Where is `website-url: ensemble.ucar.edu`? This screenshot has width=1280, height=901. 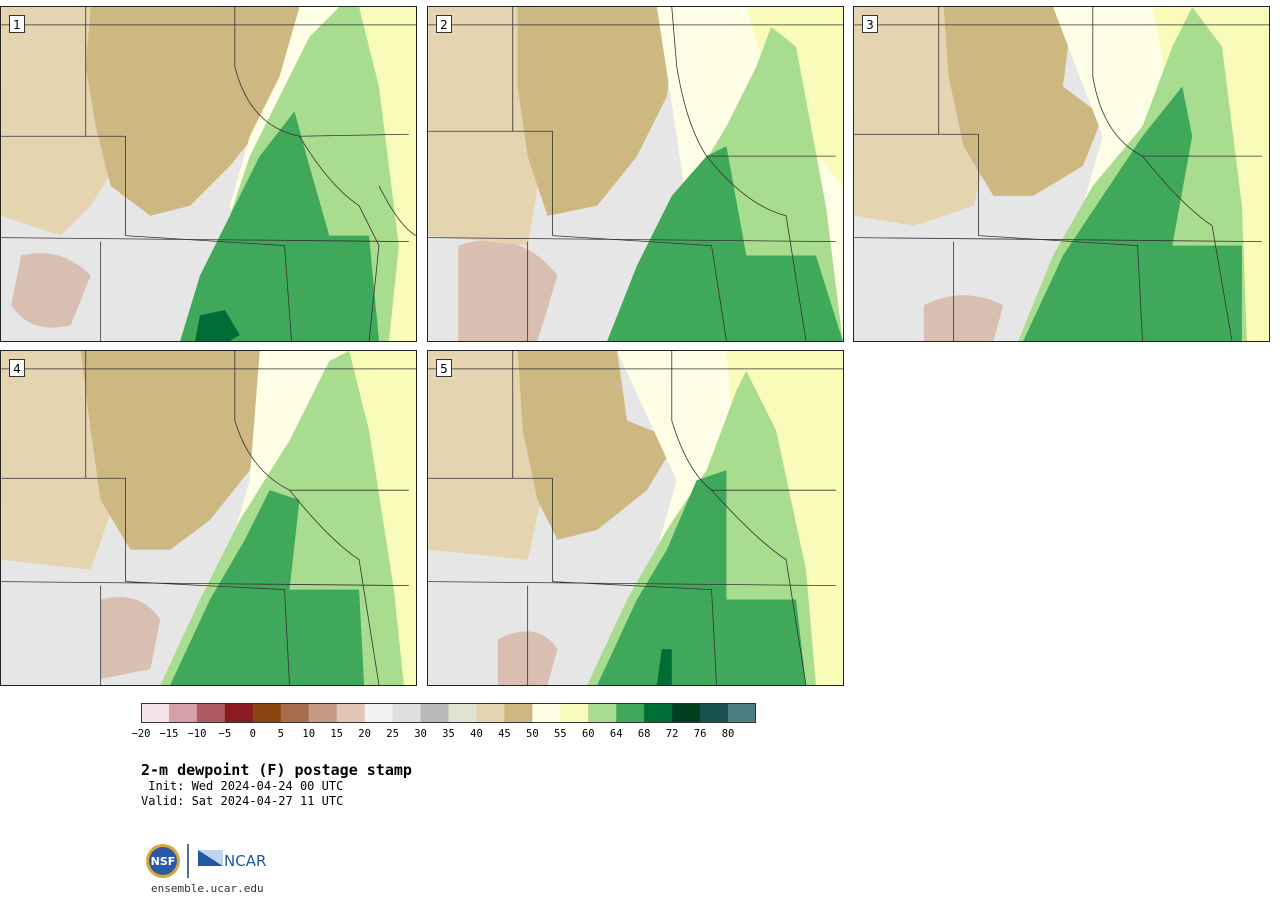 website-url: ensemble.ucar.edu is located at coordinates (207, 888).